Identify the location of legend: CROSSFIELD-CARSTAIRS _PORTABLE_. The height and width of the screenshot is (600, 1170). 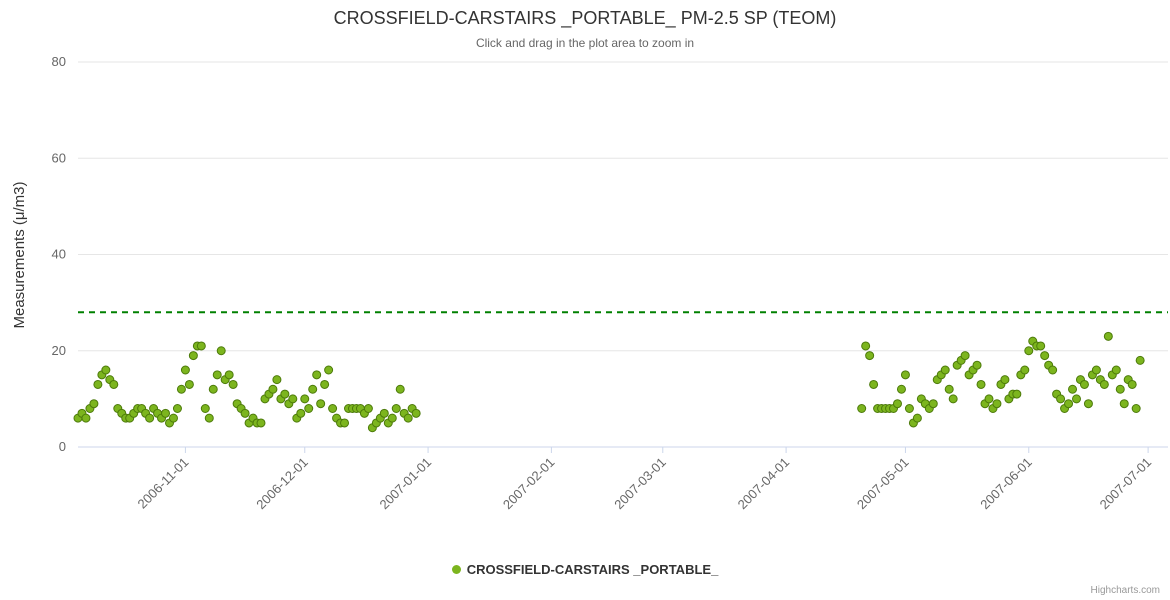
(585, 569).